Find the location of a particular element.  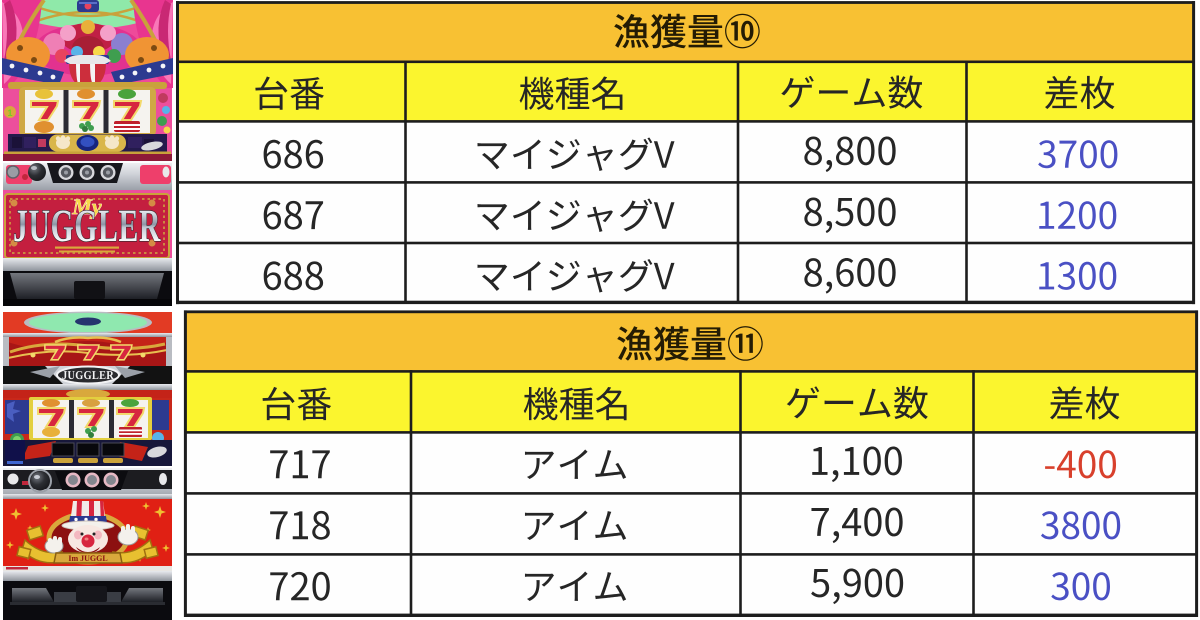

svg-text: 1 is located at coordinates (9, 113).